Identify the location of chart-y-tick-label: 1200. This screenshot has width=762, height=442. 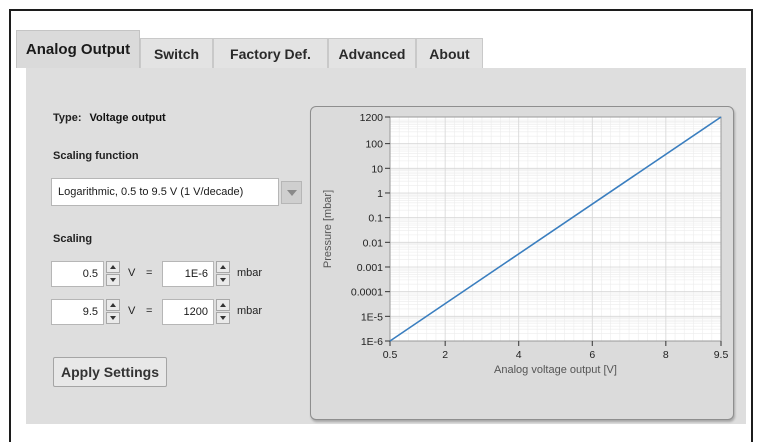
(372, 118).